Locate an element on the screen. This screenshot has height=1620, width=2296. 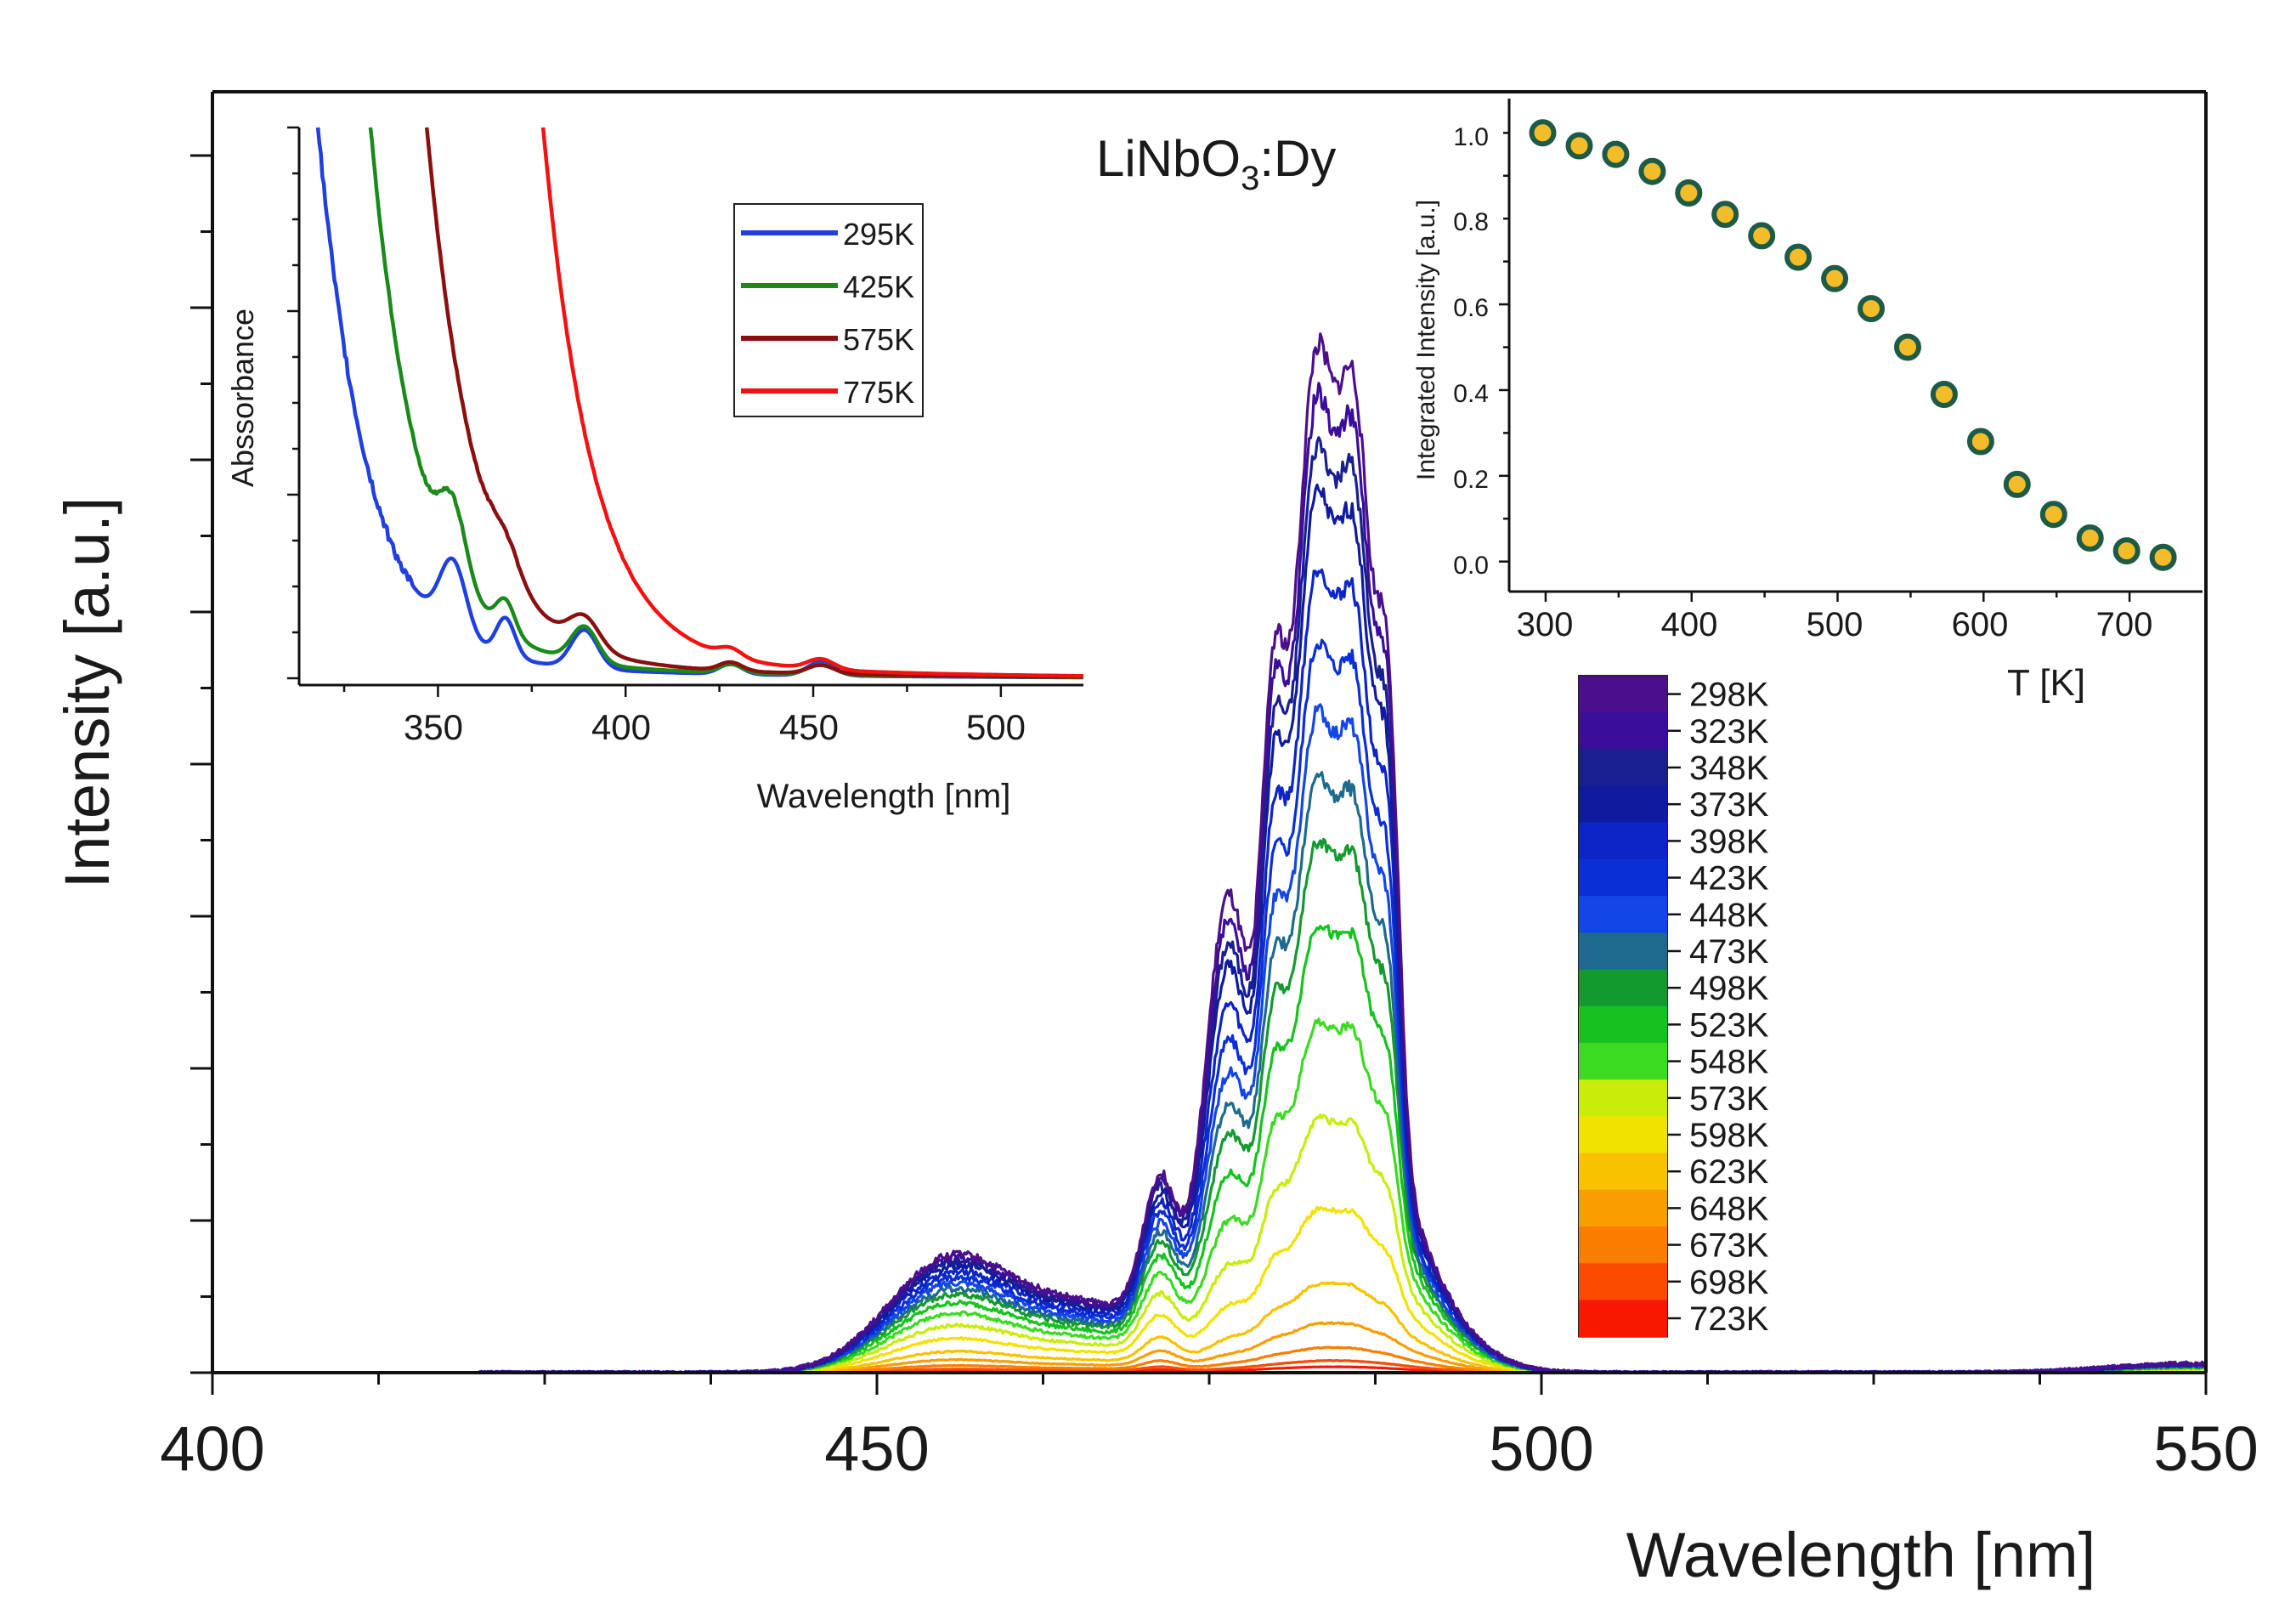
abs-legend-label-775K: 775K is located at coordinates (878, 392).